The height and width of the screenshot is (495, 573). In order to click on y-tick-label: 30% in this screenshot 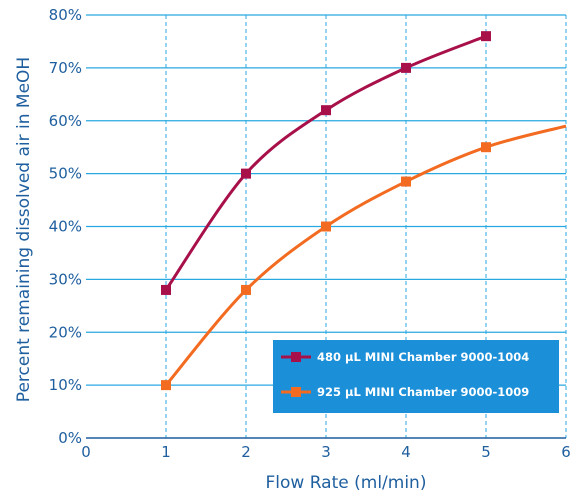, I will do `click(65, 279)`.